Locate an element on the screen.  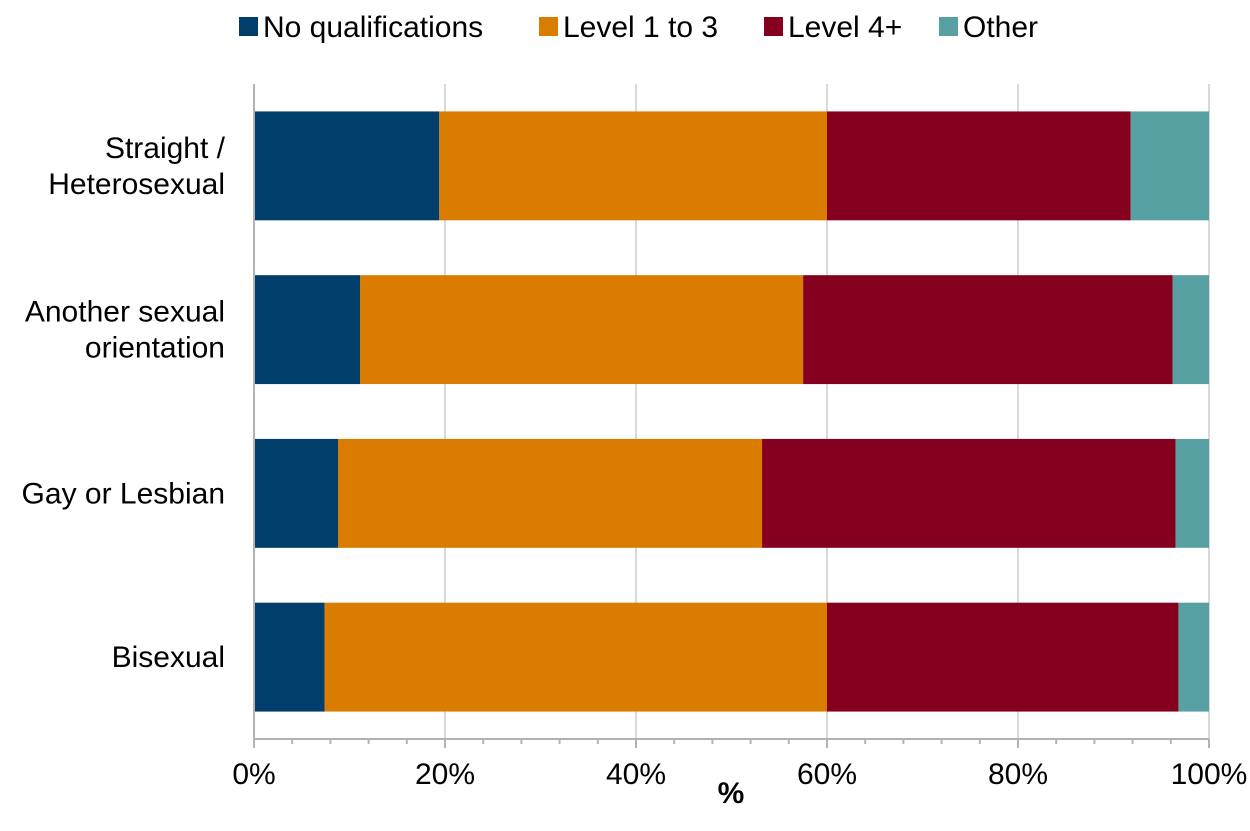
legend-item: No qualifications is located at coordinates (361, 27).